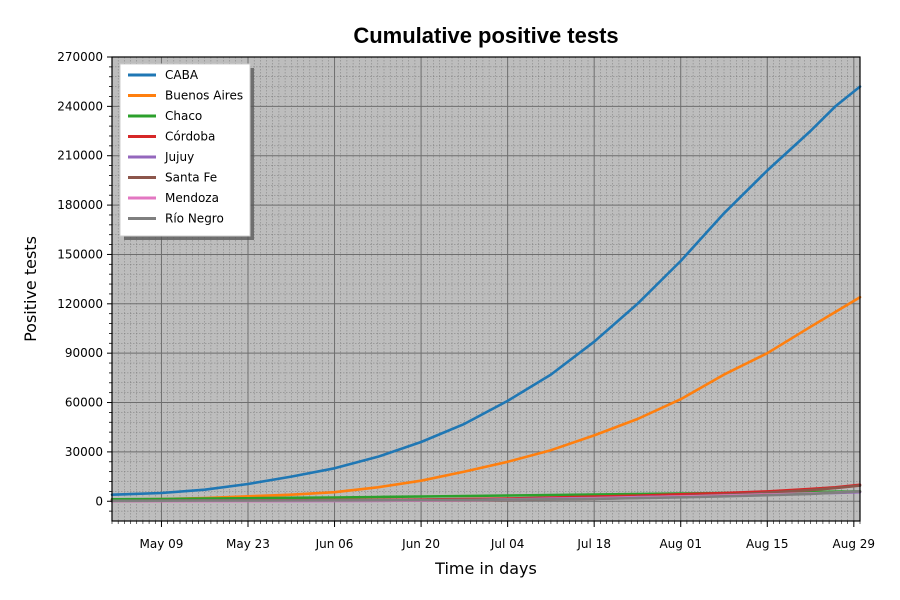 The image size is (900, 600). I want to click on y-tick-label: 210000, so click(80, 156).